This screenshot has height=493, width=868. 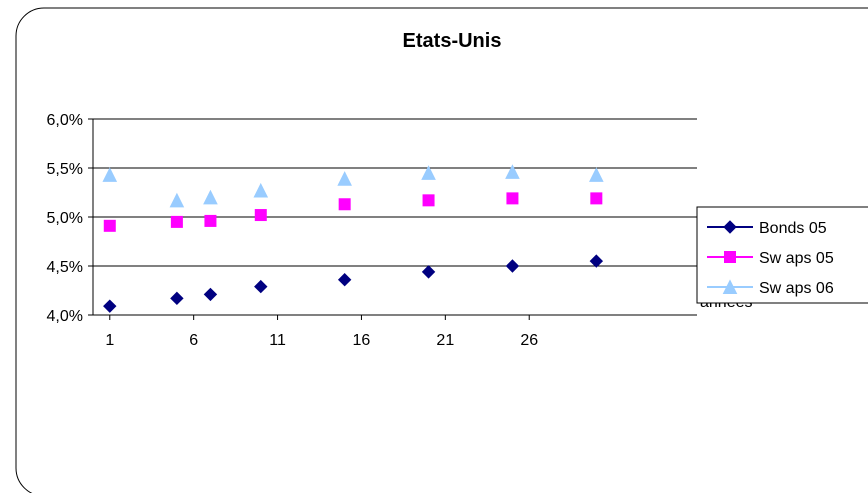 What do you see at coordinates (65, 316) in the screenshot?
I see `y-tick-label: 4,0%` at bounding box center [65, 316].